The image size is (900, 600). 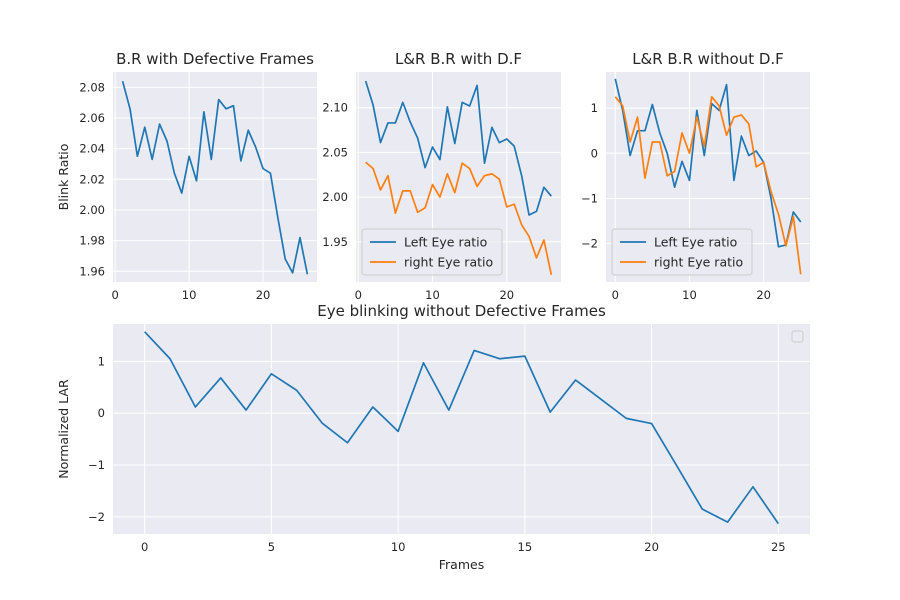 What do you see at coordinates (461, 311) in the screenshot?
I see `chart-title: Eye blinking without Defective Frames` at bounding box center [461, 311].